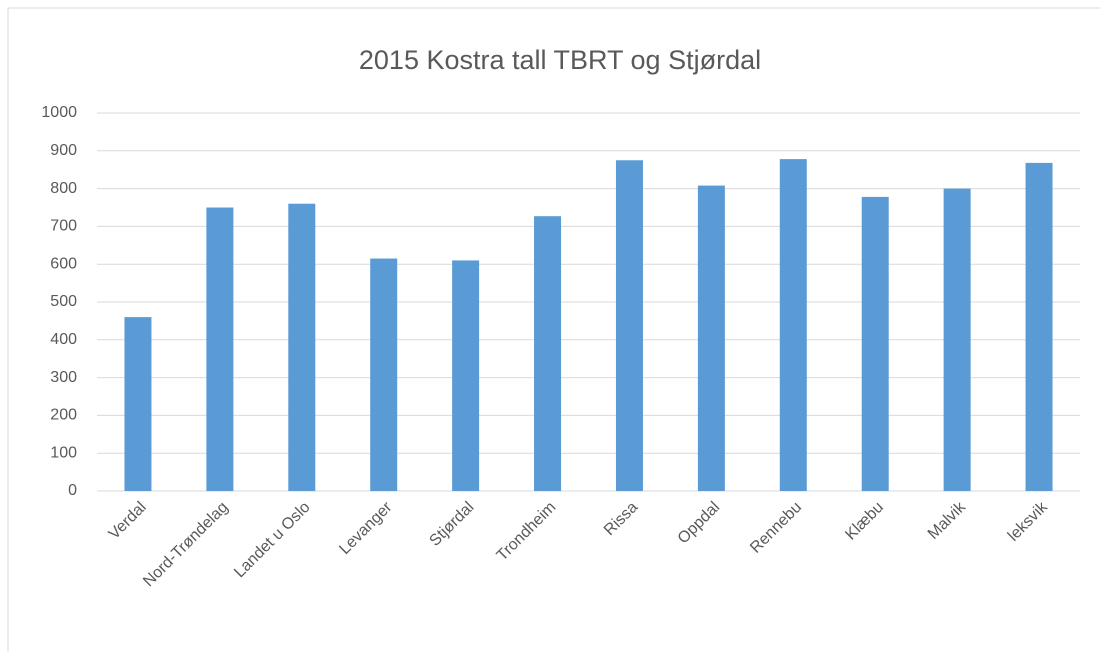 The width and height of the screenshot is (1100, 657). Describe the element at coordinates (63, 188) in the screenshot. I see `y-tick-label: 800` at that location.